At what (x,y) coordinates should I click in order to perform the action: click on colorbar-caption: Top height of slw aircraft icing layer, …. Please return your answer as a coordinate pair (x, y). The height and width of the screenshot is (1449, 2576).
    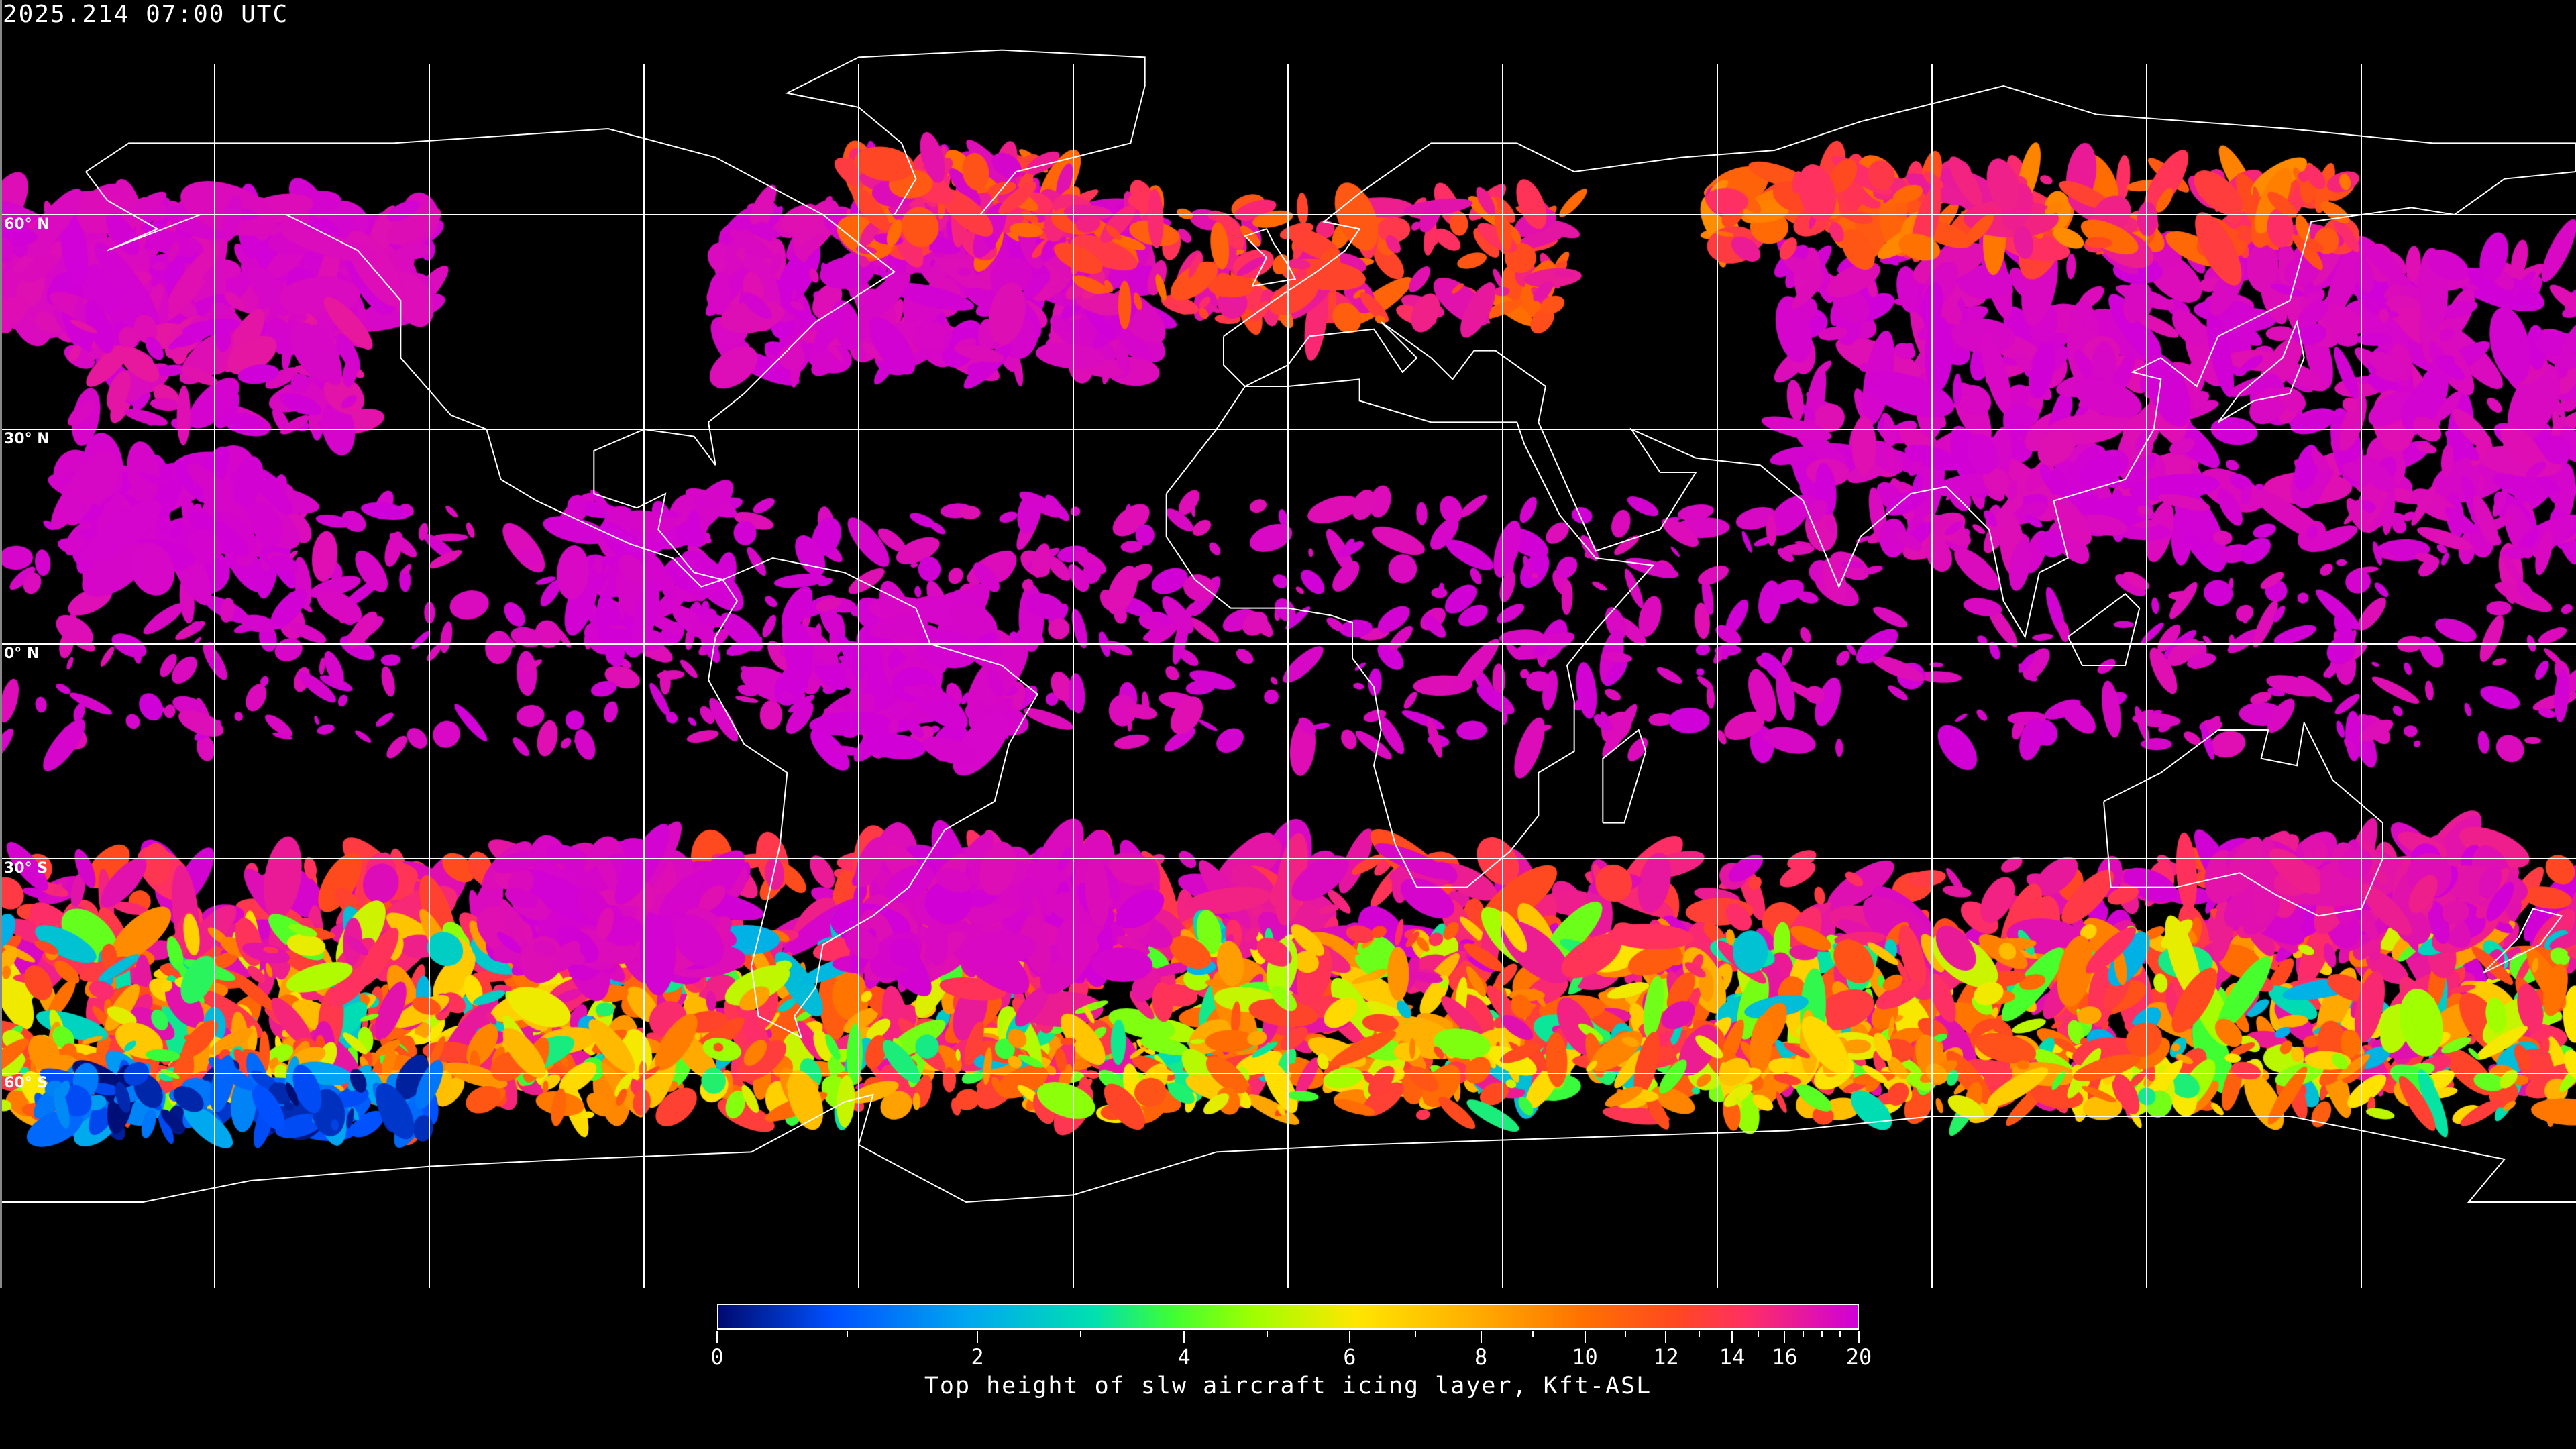
    Looking at the image, I should click on (1288, 1386).